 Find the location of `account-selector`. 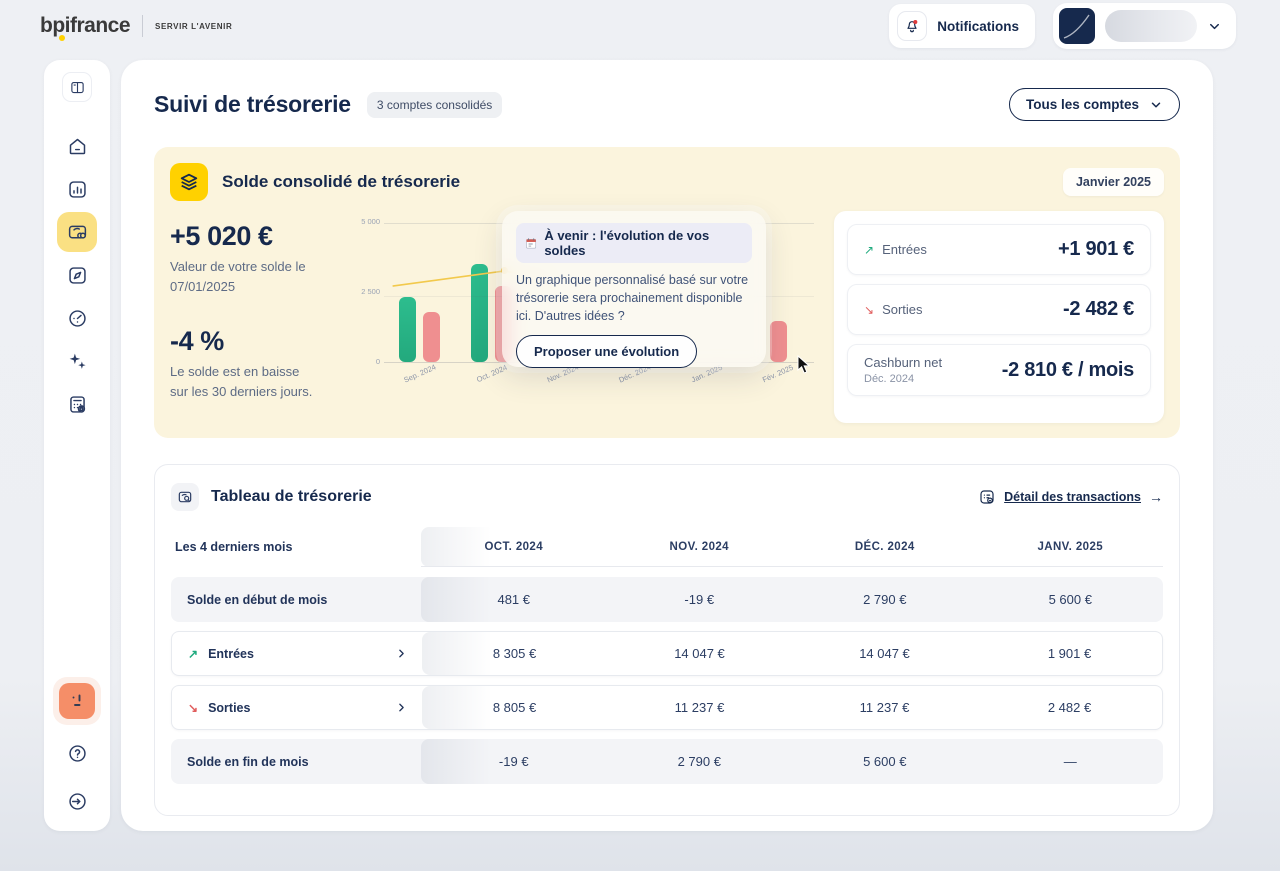

account-selector is located at coordinates (1144, 26).